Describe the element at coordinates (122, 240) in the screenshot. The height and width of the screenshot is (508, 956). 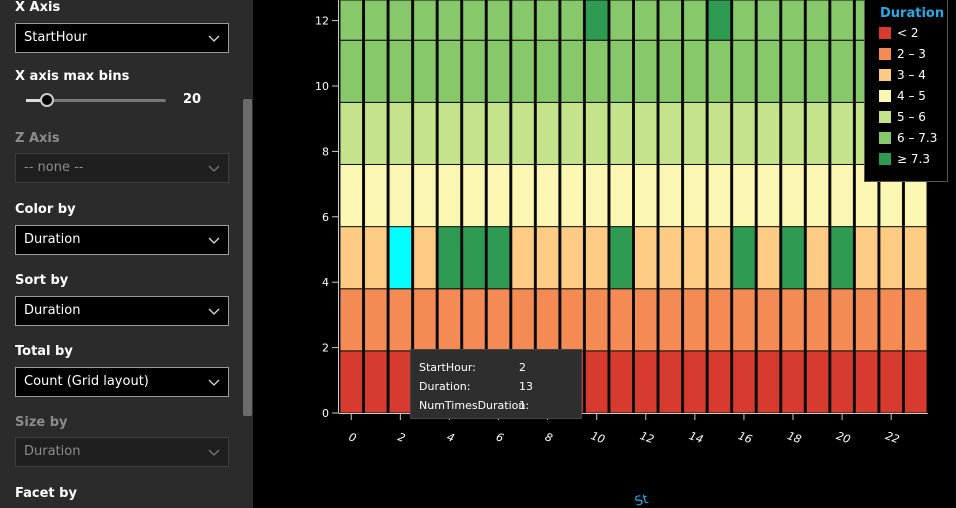
I see `color-by-select: Duration` at that location.